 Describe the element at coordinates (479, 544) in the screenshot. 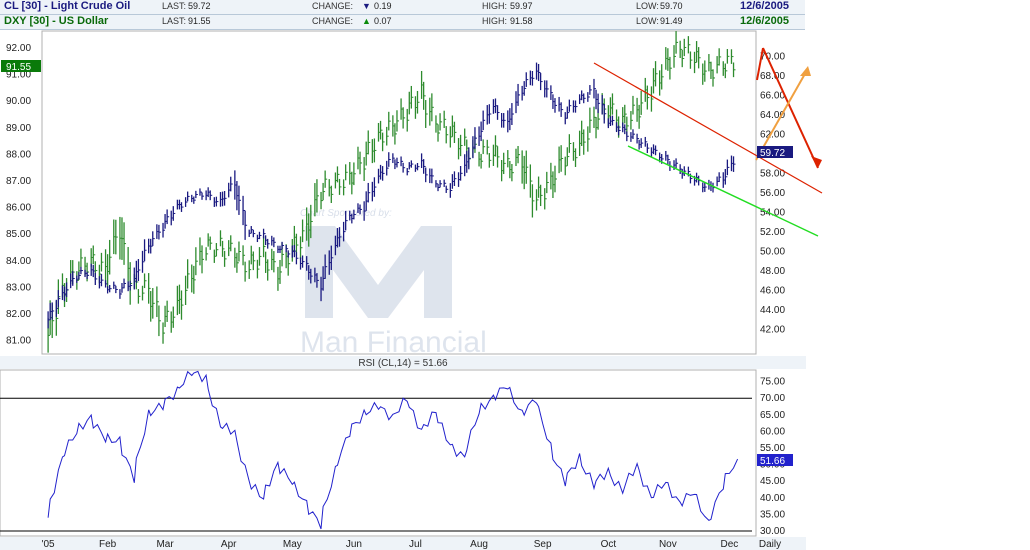

I see `date-tick-label: Aug` at that location.